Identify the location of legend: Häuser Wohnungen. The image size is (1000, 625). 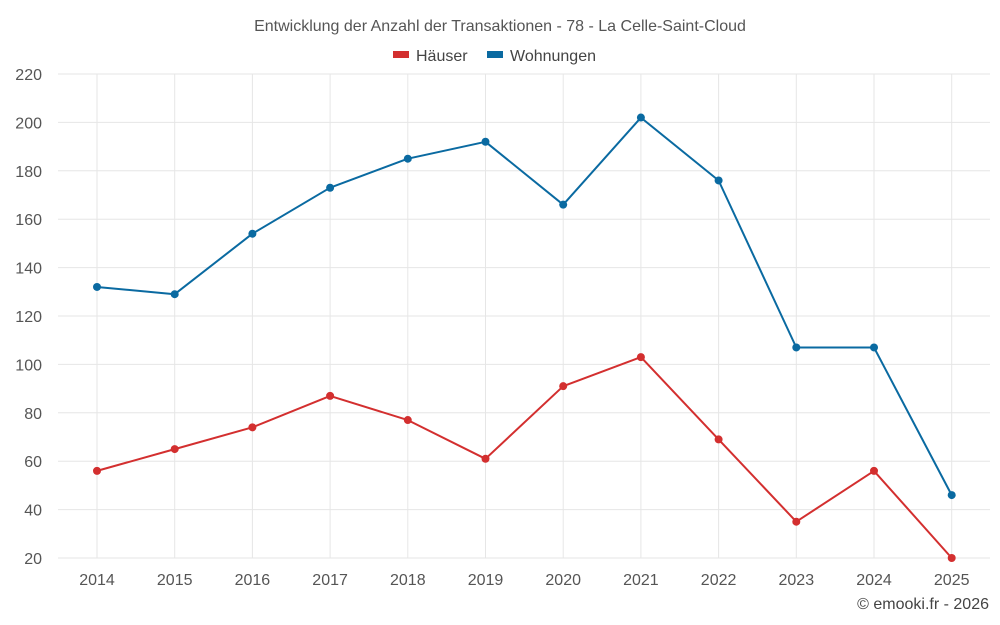
(494, 56).